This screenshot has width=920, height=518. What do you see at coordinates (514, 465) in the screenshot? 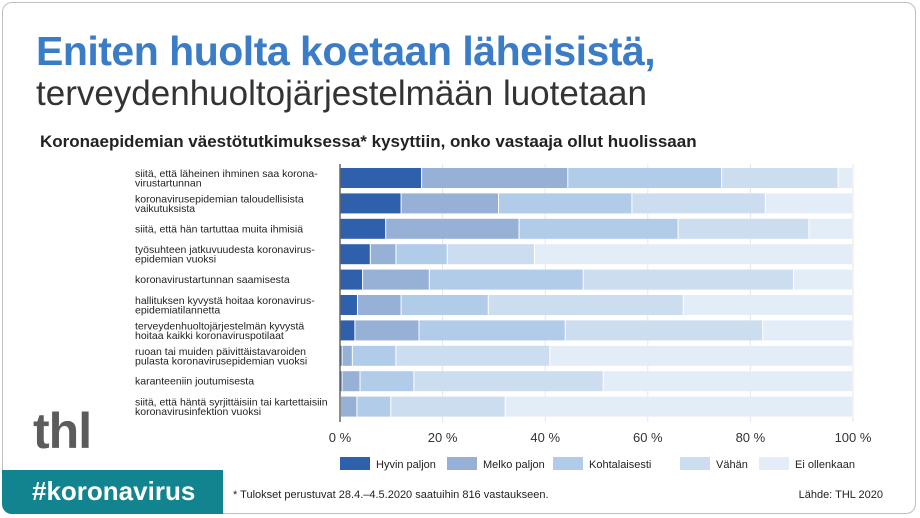
I see `legend-label: Melko paljon` at bounding box center [514, 465].